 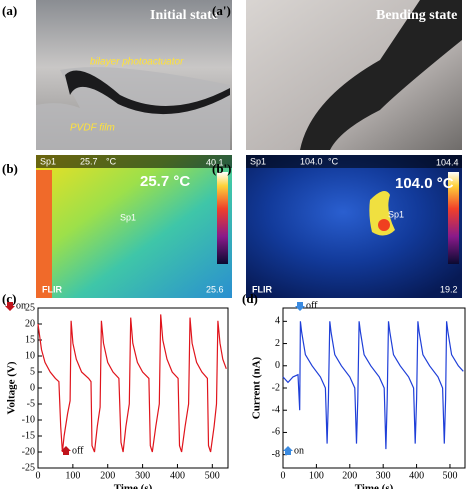 What do you see at coordinates (28, 419) in the screenshot?
I see `y-tick-label: -10` at bounding box center [28, 419].